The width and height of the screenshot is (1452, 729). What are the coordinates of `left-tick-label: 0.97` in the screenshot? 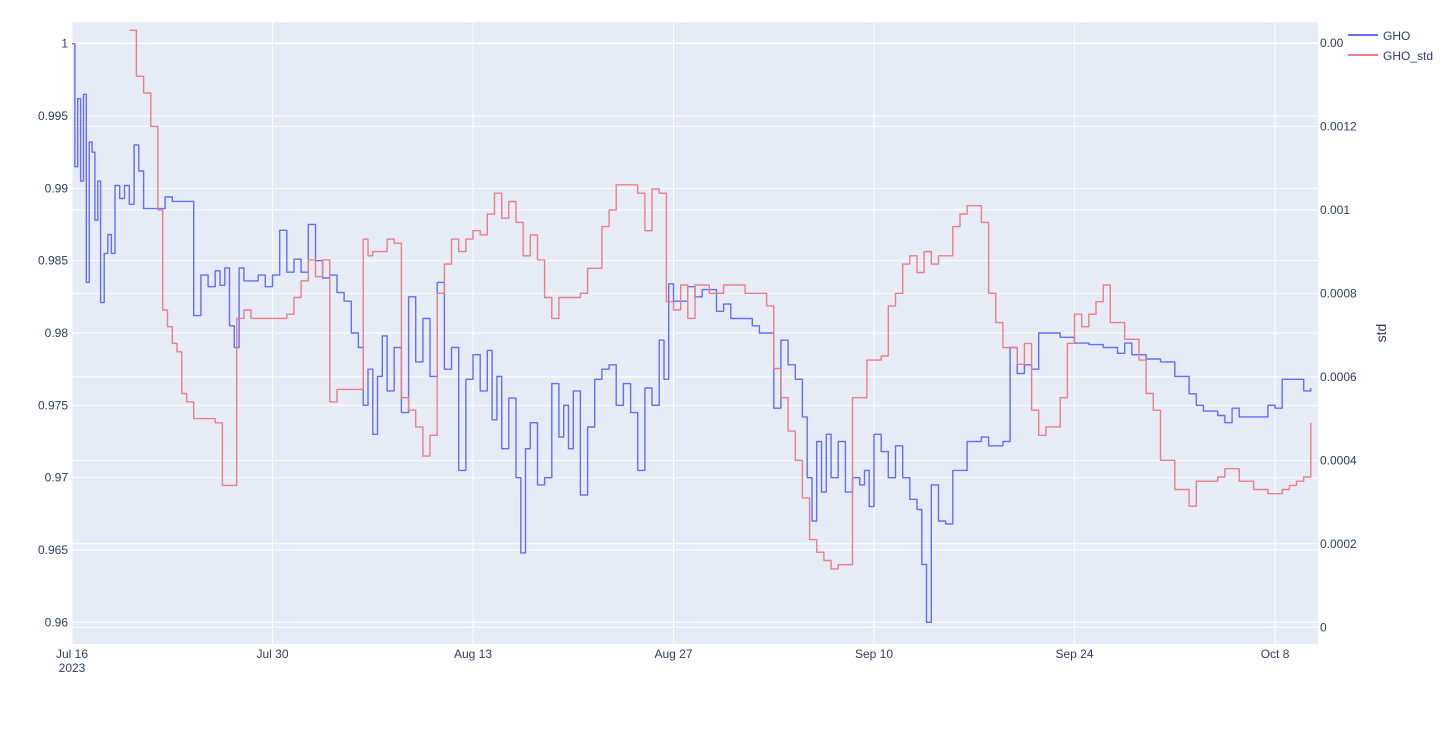 It's located at (57, 478).